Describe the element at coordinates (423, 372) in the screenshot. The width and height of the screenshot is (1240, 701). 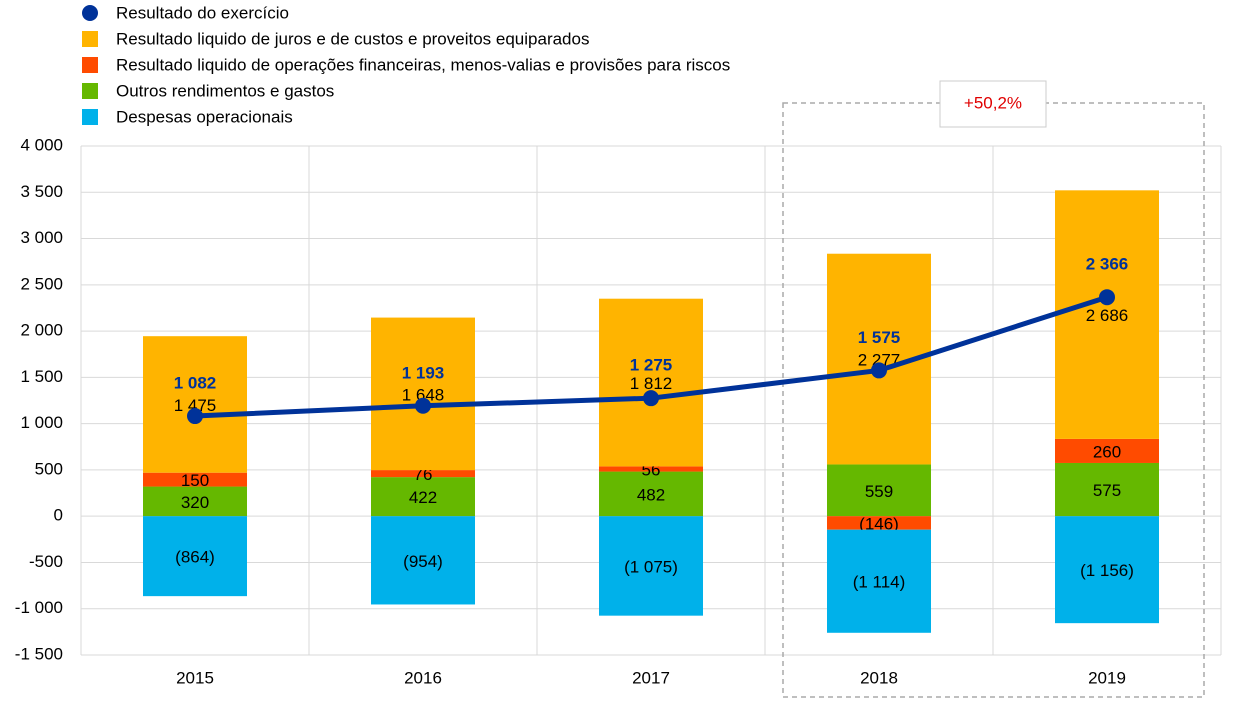
I see `line-value-label: 1 193` at that location.